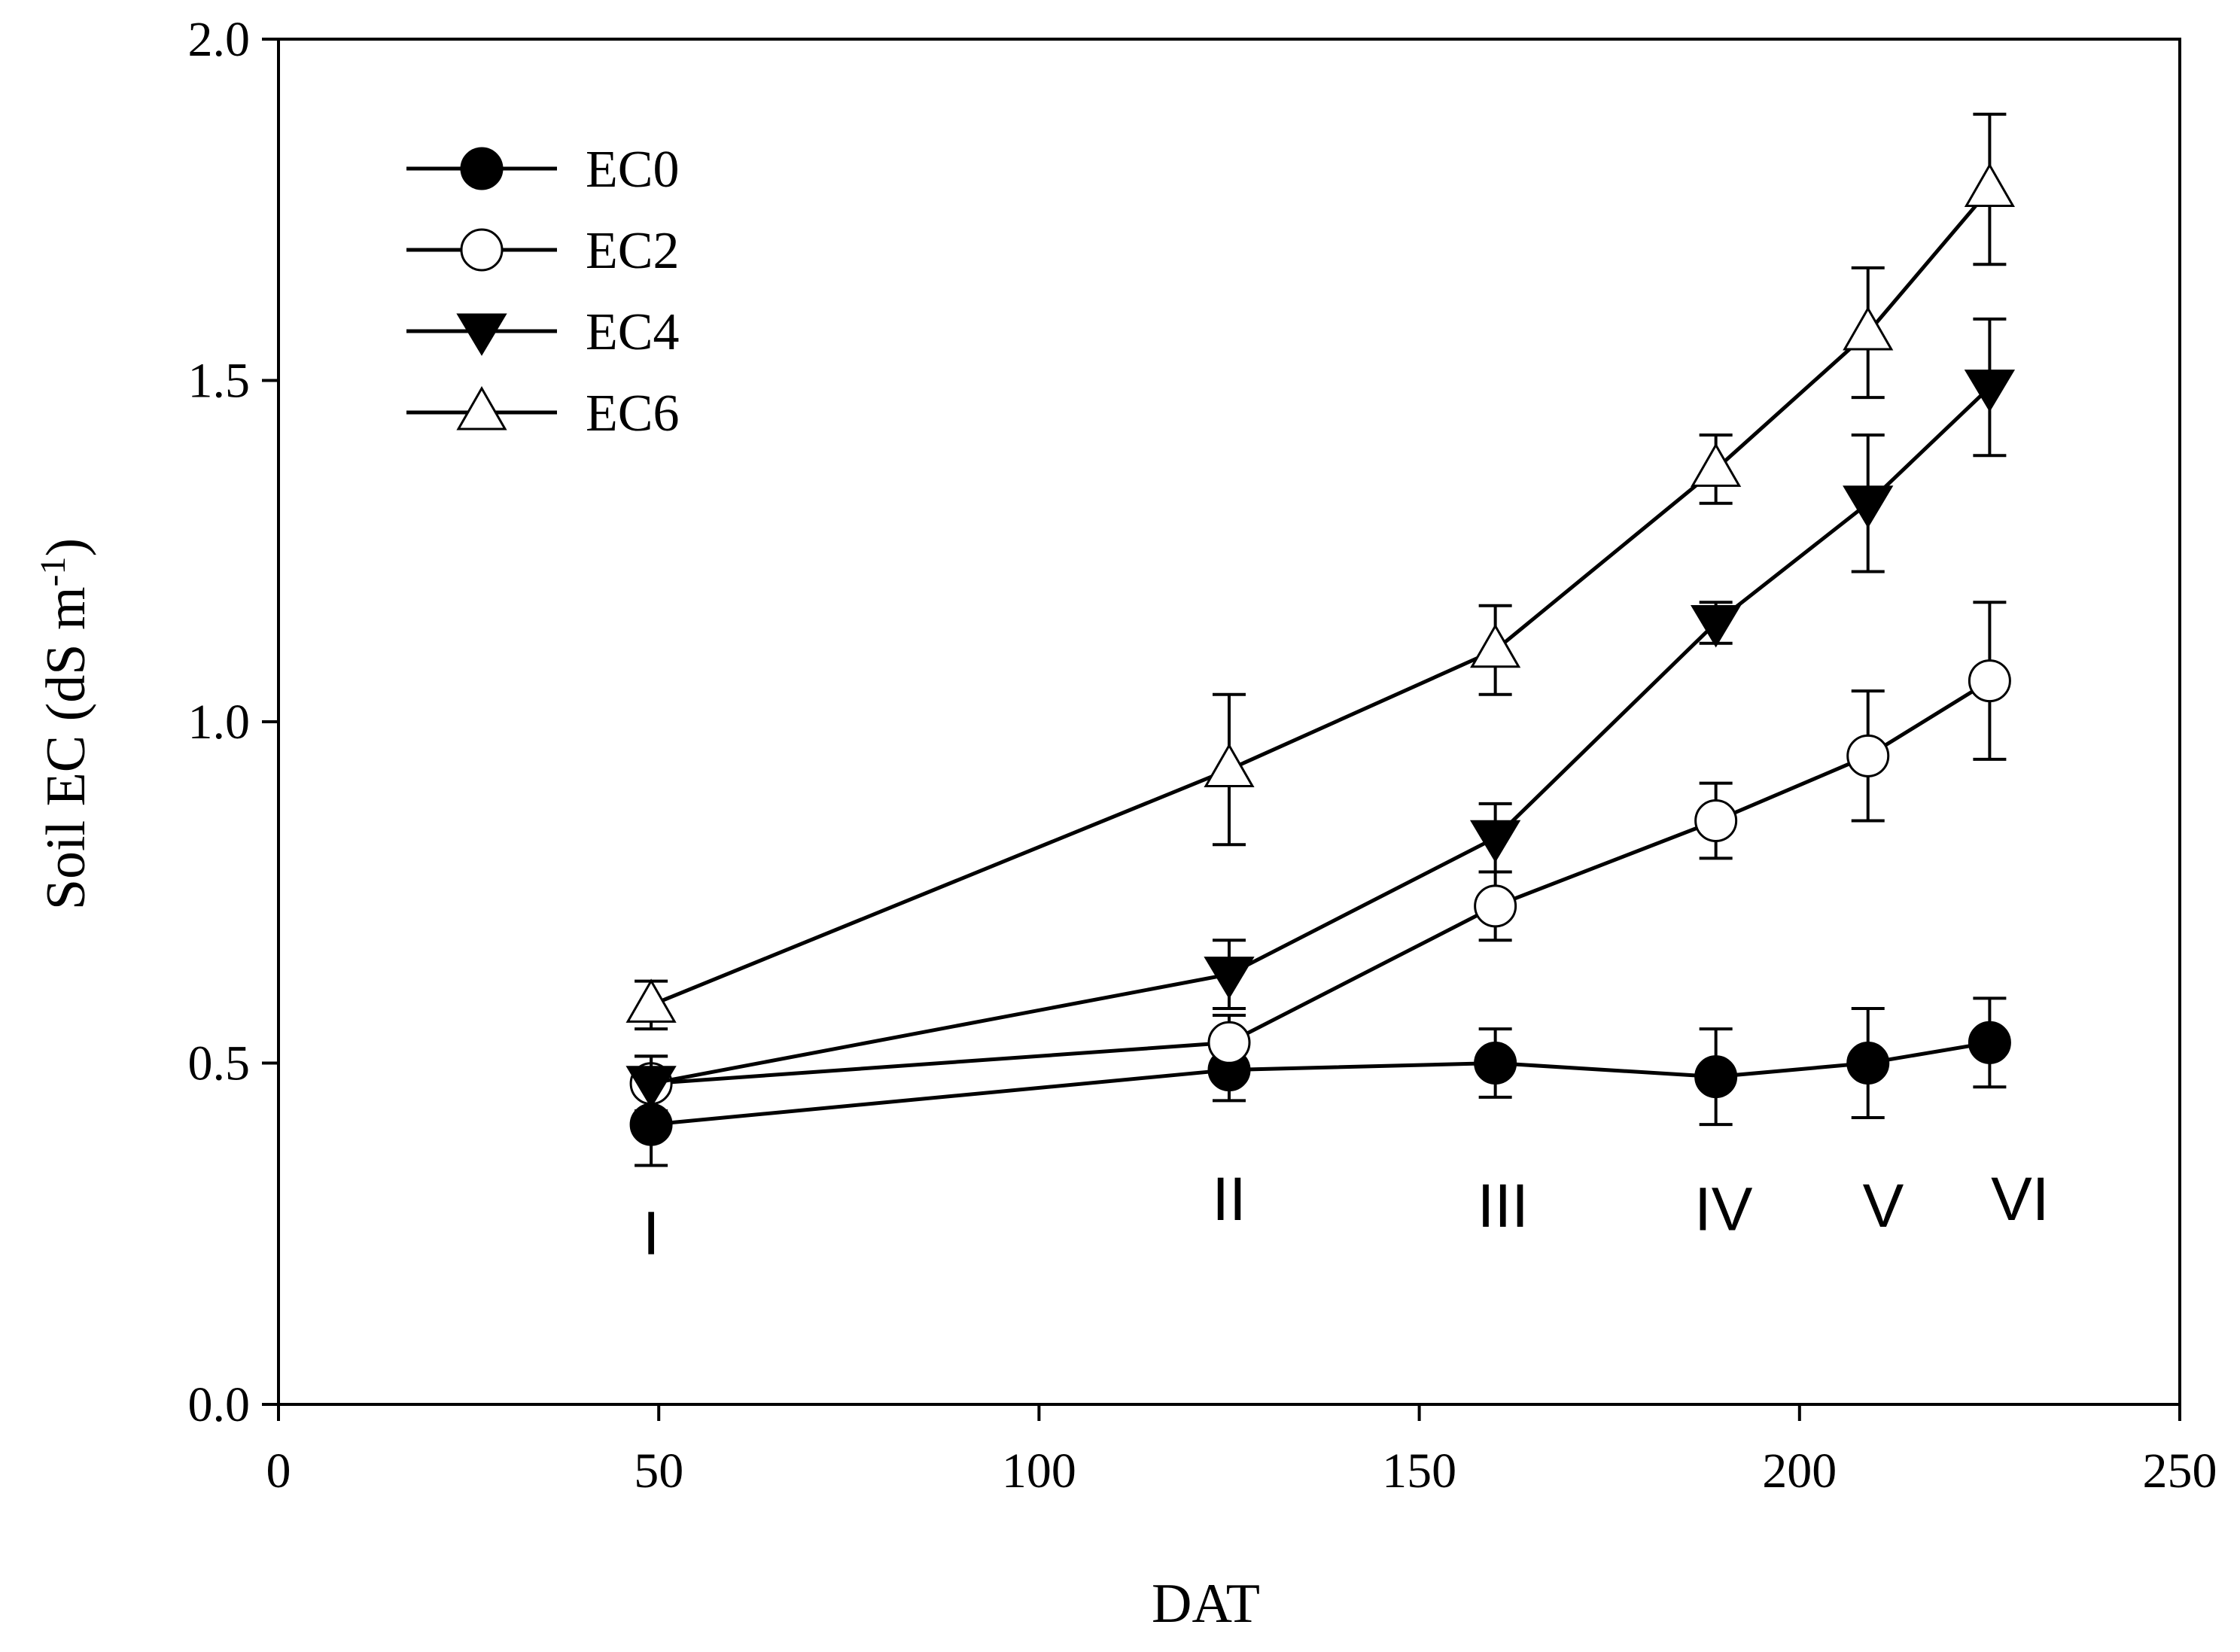 This screenshot has width=2240, height=1652. Describe the element at coordinates (481, 408) in the screenshot. I see `legend-marker-ec6` at that location.